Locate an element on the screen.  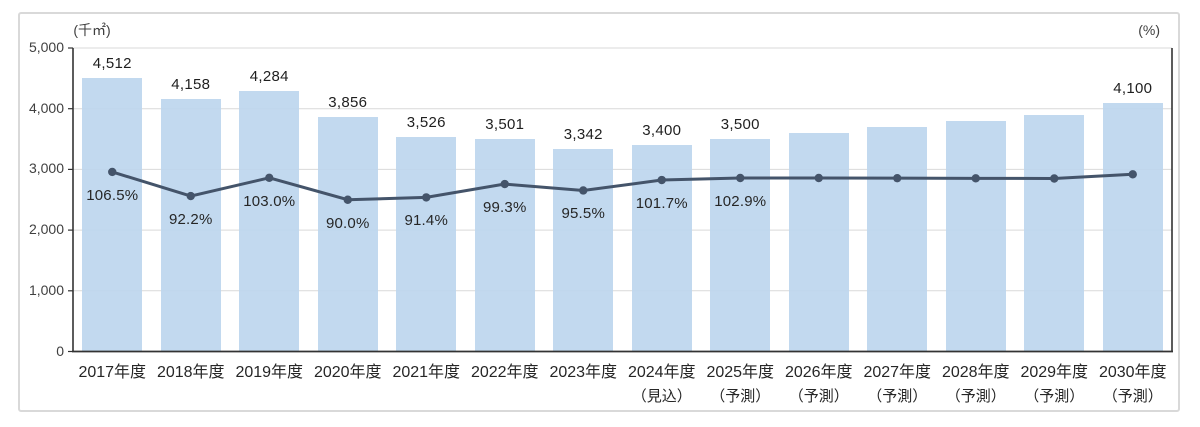
right-axis-unit-label: (%) is located at coordinates (1149, 30).